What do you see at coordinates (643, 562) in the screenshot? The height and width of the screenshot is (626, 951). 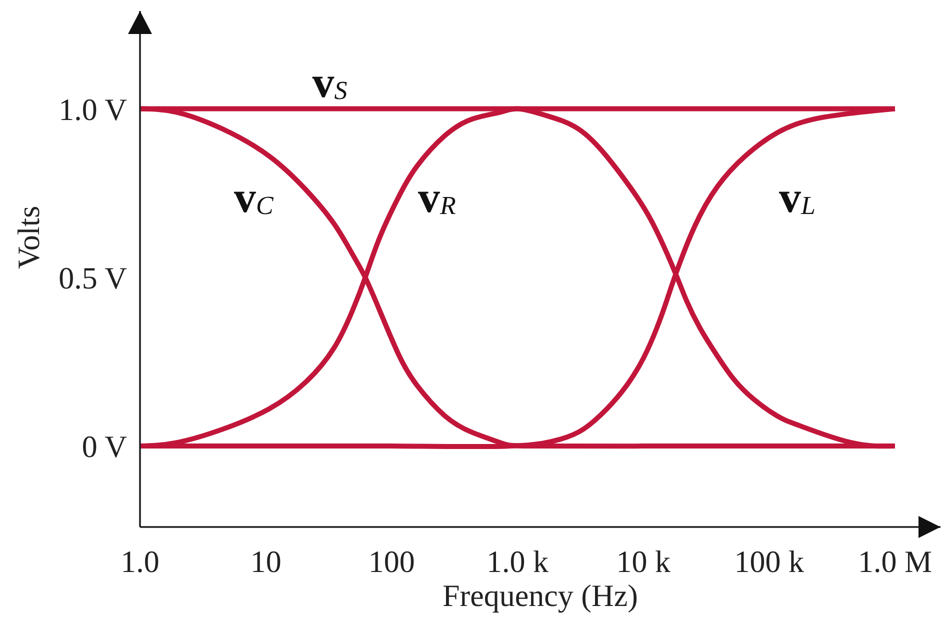 I see `x-tick-label: 10 k` at bounding box center [643, 562].